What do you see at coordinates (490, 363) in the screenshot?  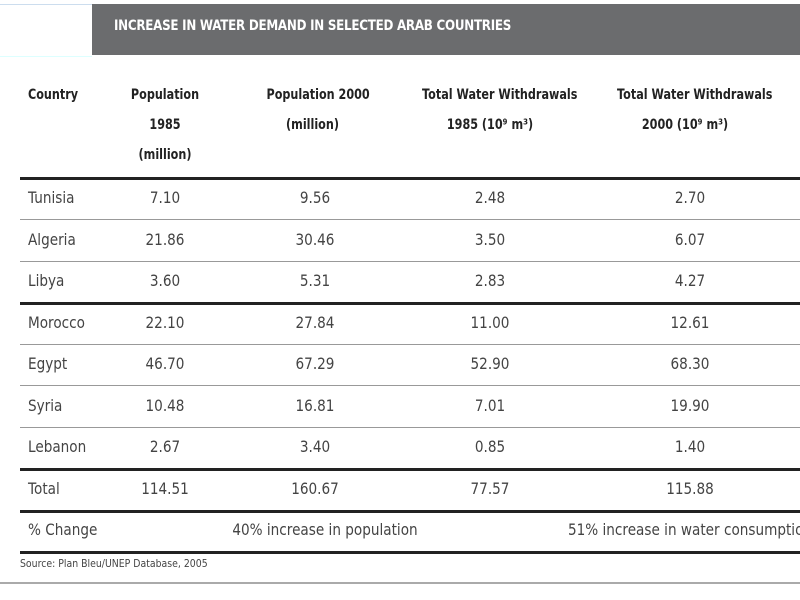 I see `value-cell: 52.90` at bounding box center [490, 363].